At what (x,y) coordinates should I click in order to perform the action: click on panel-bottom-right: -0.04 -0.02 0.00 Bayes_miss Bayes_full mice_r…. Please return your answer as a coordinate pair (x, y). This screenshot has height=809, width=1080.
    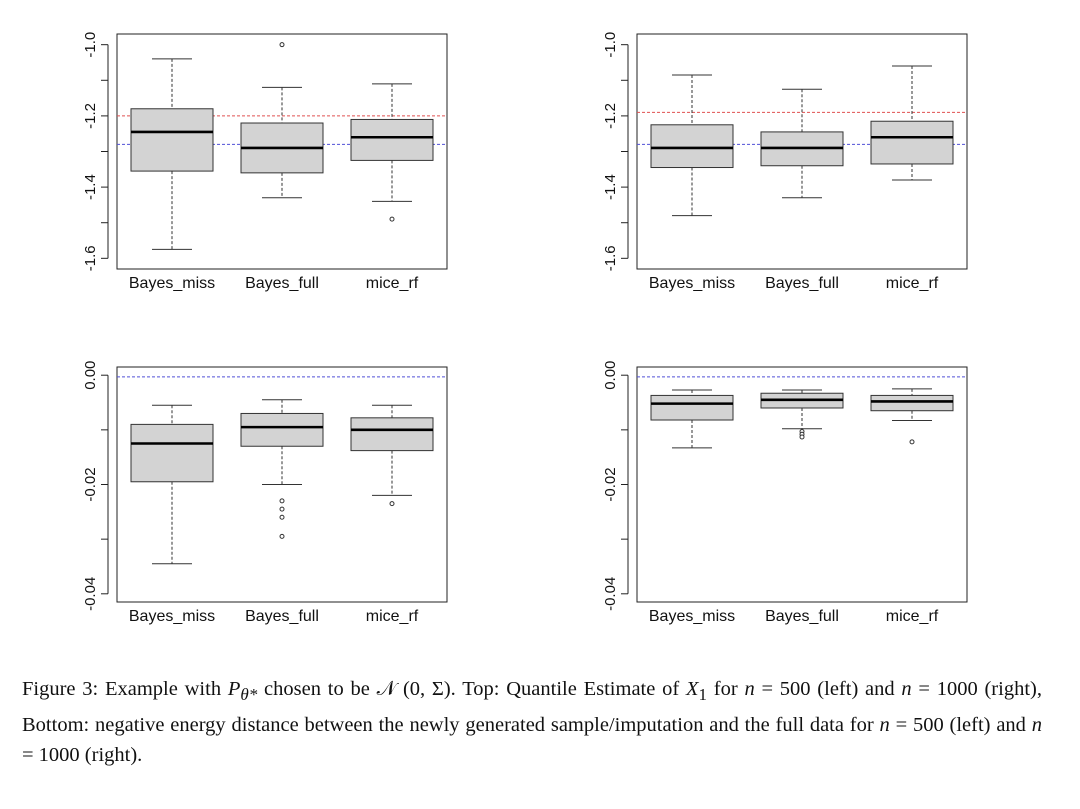
    Looking at the image, I should click on (785, 493).